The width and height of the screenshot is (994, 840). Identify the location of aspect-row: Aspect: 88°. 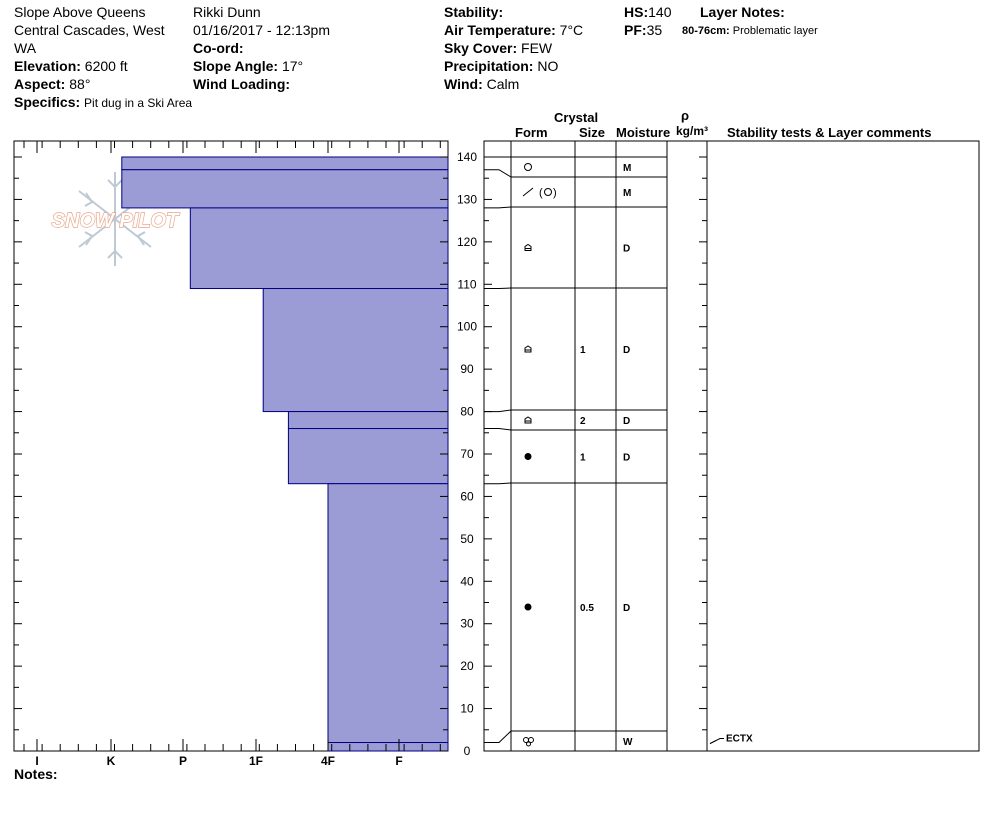
(52, 84).